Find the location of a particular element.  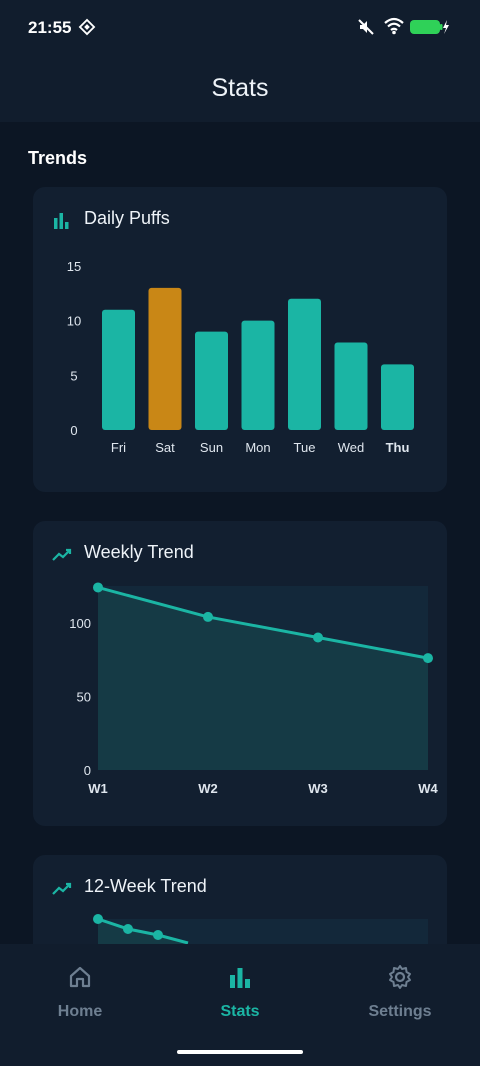

nav-label-home: Home is located at coordinates (80, 1011).